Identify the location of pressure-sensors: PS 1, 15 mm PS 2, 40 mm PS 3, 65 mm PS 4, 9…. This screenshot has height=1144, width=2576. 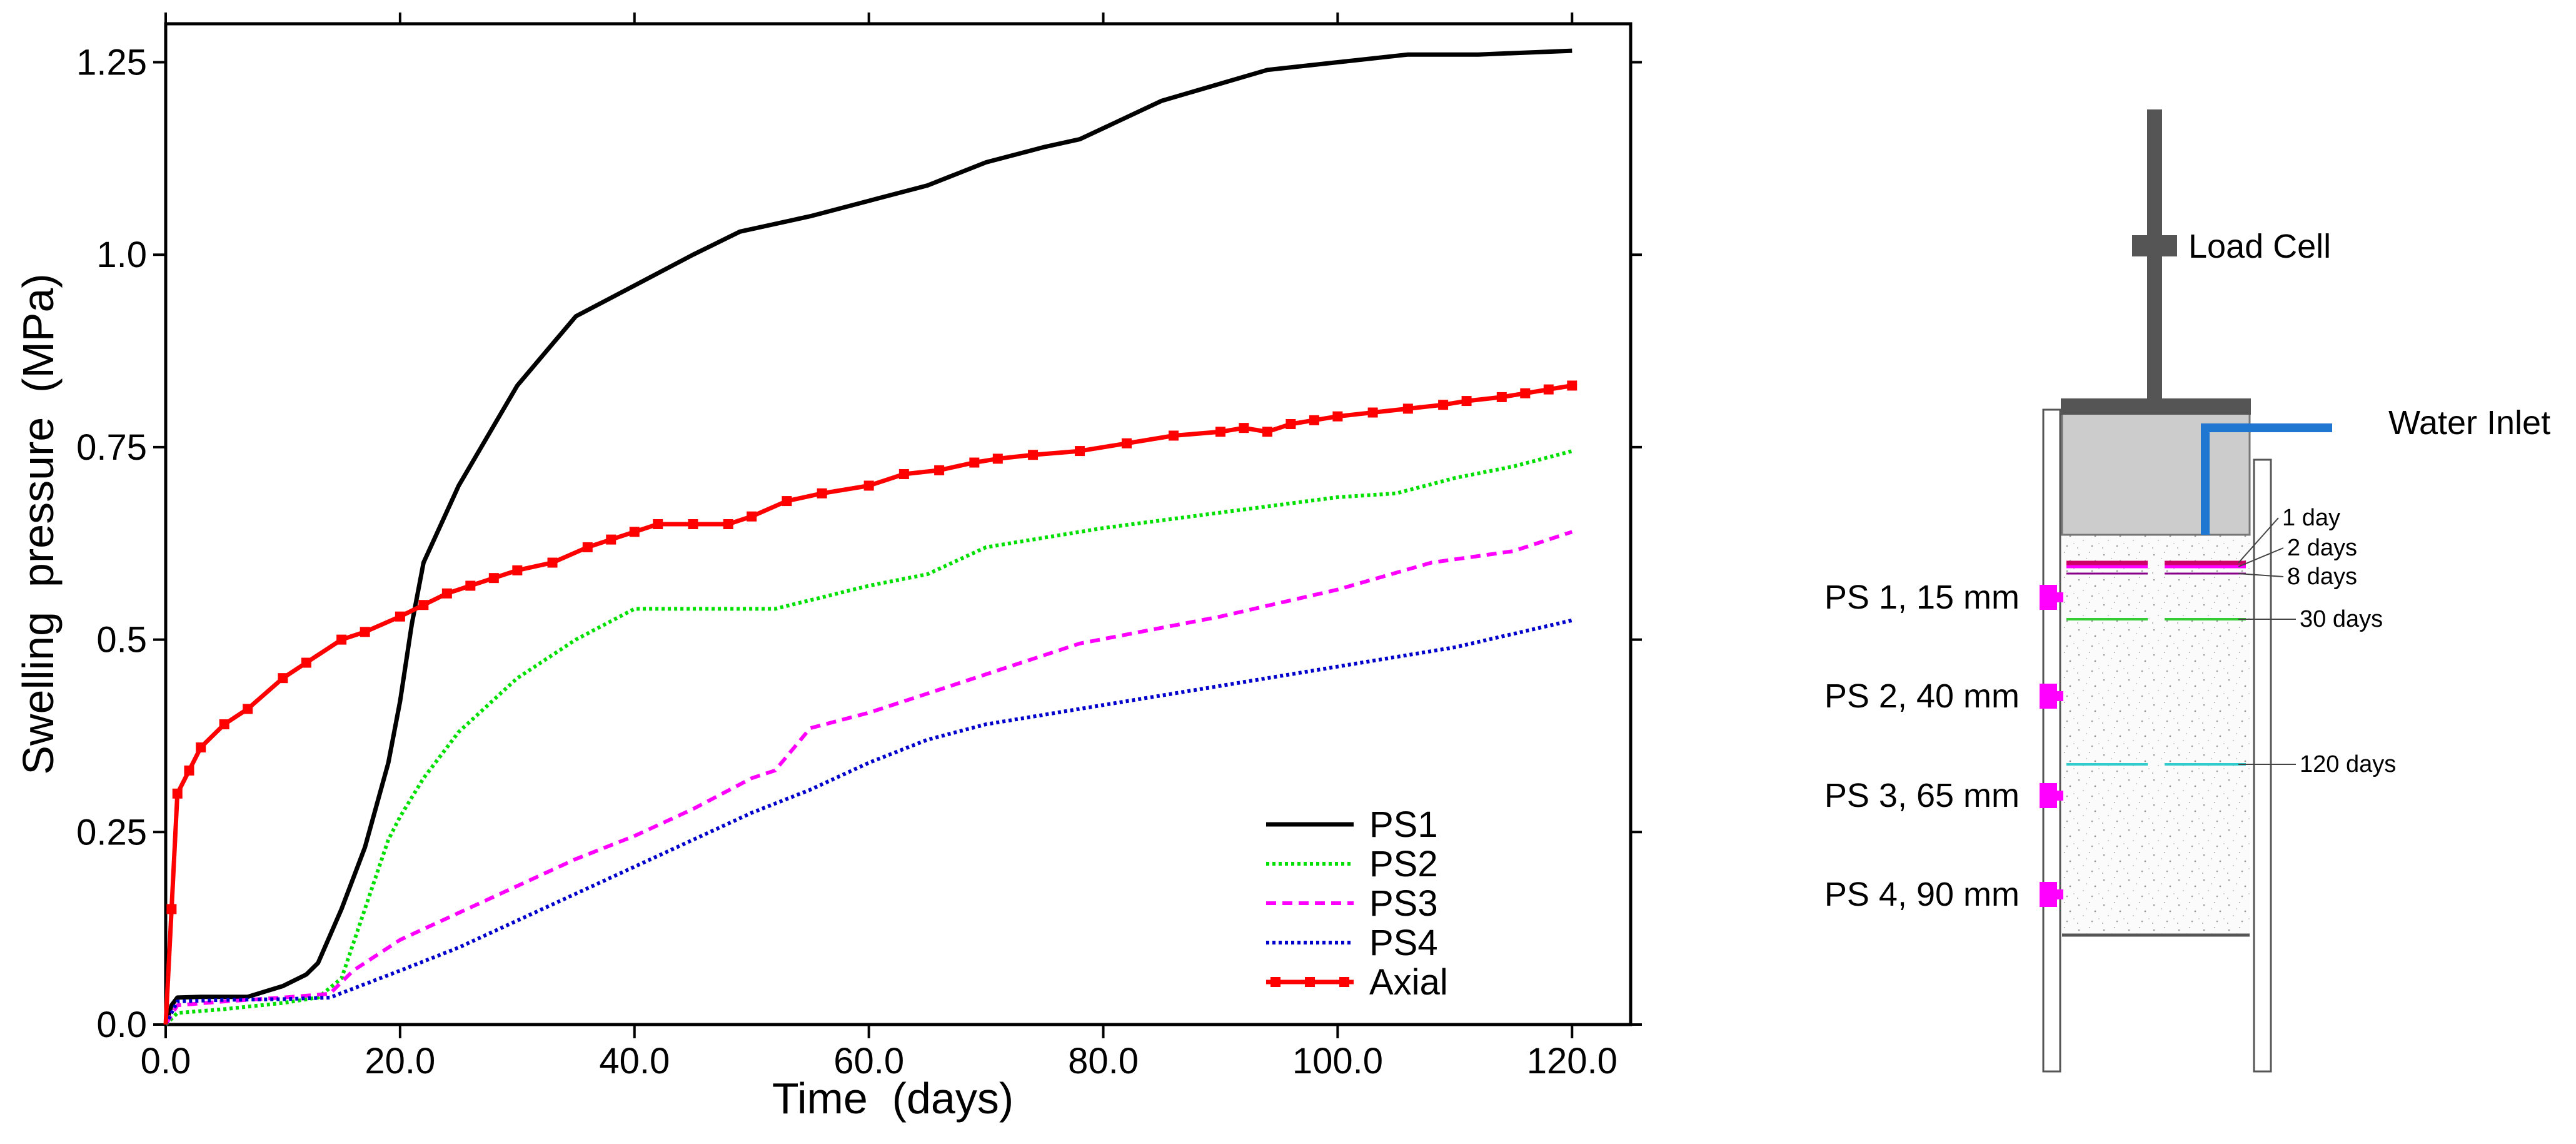
(1943, 746).